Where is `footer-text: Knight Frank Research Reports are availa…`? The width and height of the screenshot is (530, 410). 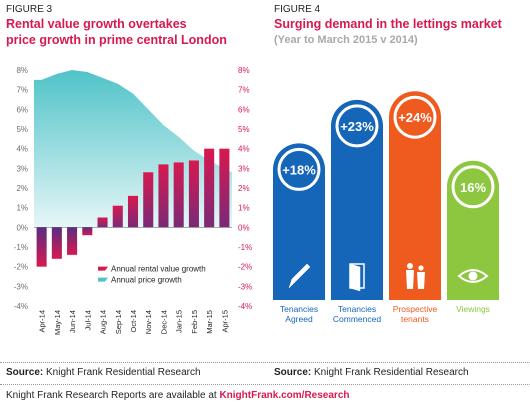
footer-text: Knight Frank Research Reports are availa… is located at coordinates (113, 395).